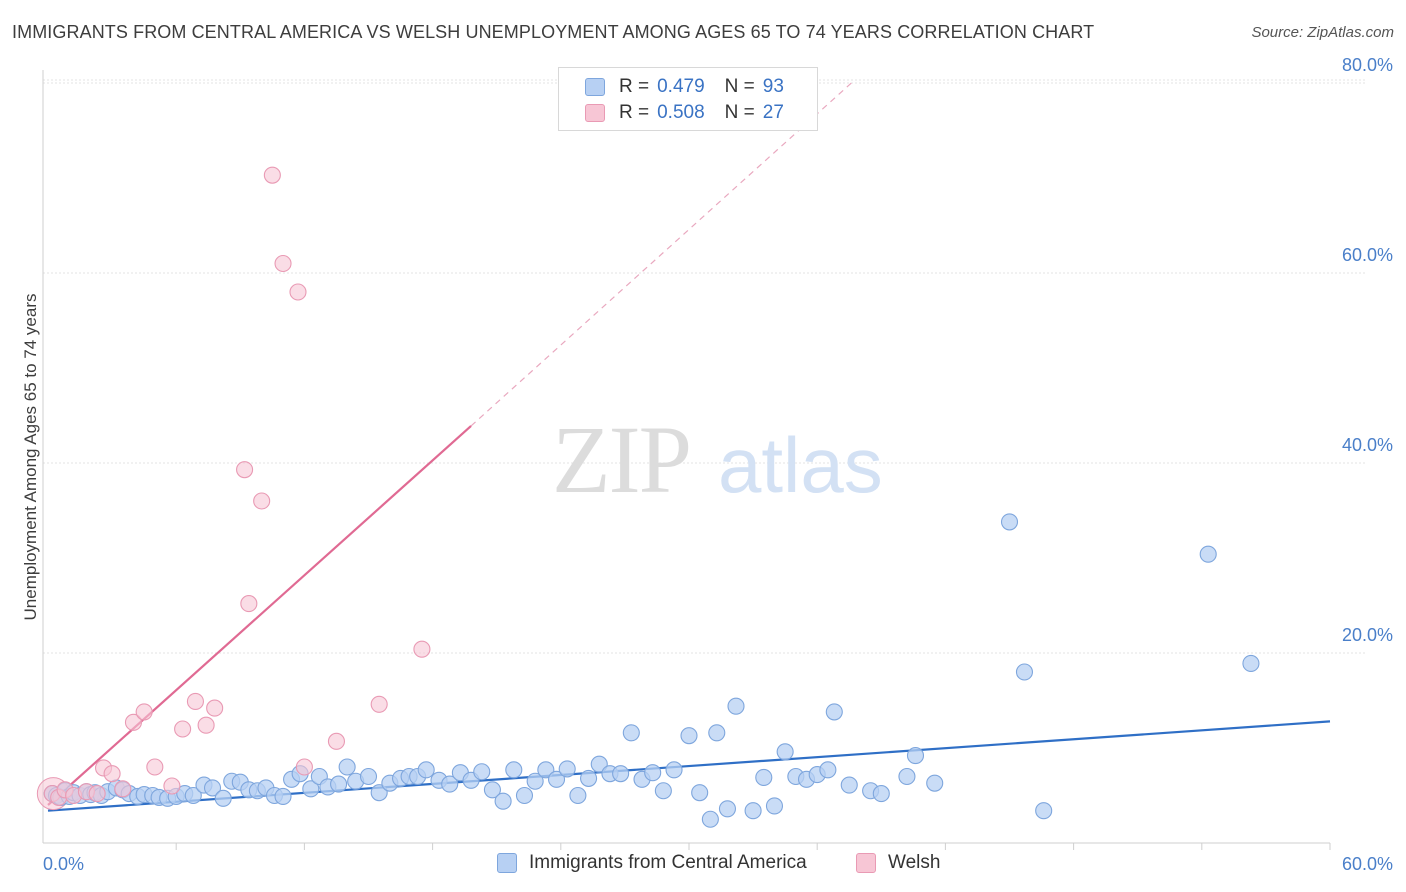 Image resolution: width=1406 pixels, height=892 pixels. I want to click on watermark: ZIP atlas, so click(717, 459).